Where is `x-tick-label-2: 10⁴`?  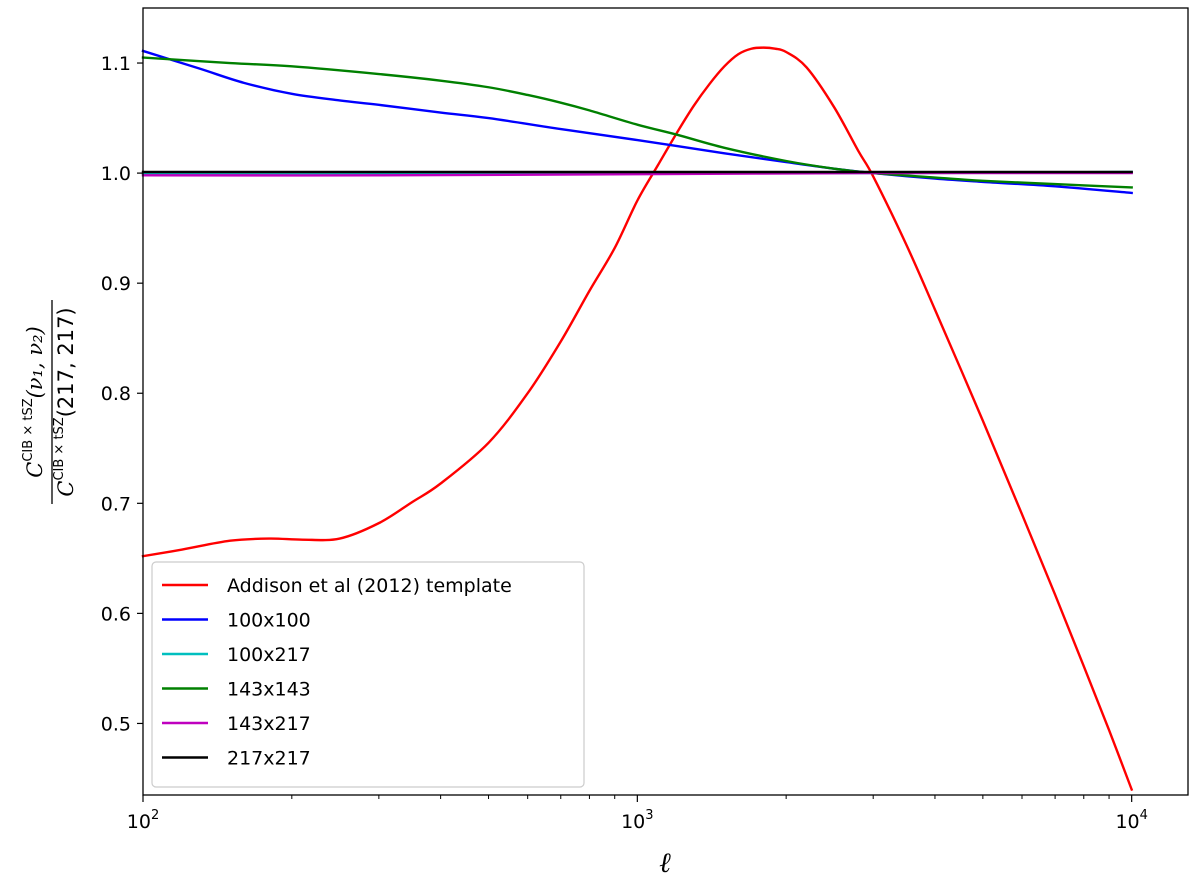 x-tick-label-2: 10⁴ is located at coordinates (1131, 820).